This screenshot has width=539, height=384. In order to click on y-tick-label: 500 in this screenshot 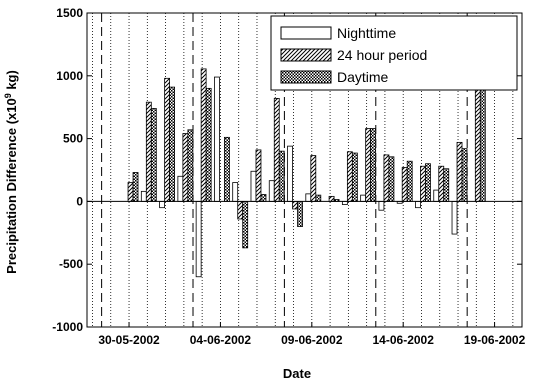, I will do `click(73, 139)`.